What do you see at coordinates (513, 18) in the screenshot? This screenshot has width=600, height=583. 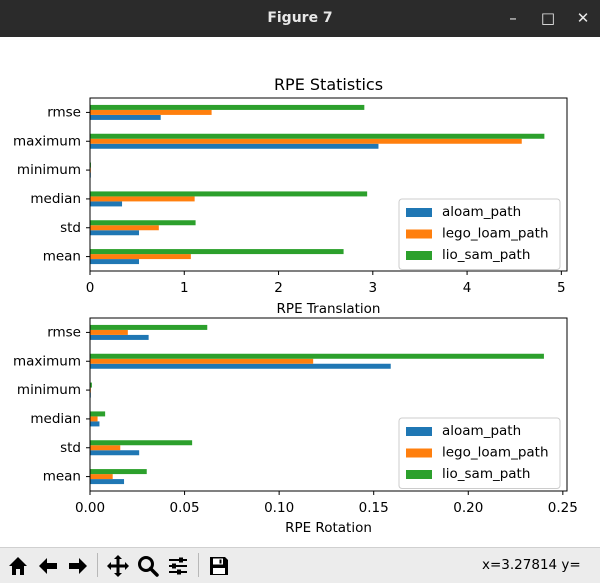 I see `minimize-button: –` at bounding box center [513, 18].